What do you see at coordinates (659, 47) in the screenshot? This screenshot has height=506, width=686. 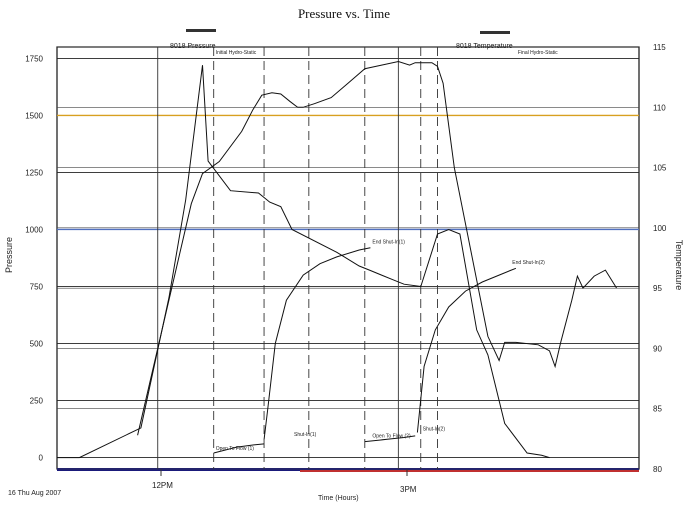 I see `y2-tick-label-7: 115` at bounding box center [659, 47].